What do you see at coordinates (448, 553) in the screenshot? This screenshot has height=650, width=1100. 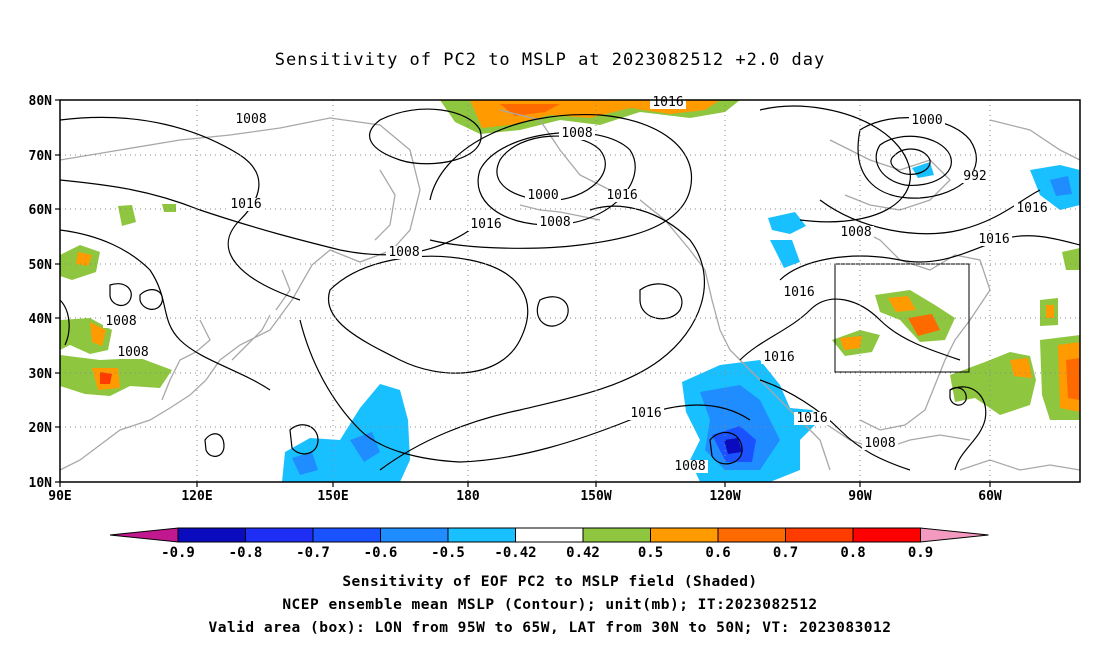 I see `colorbar-label: -0.5` at bounding box center [448, 553].